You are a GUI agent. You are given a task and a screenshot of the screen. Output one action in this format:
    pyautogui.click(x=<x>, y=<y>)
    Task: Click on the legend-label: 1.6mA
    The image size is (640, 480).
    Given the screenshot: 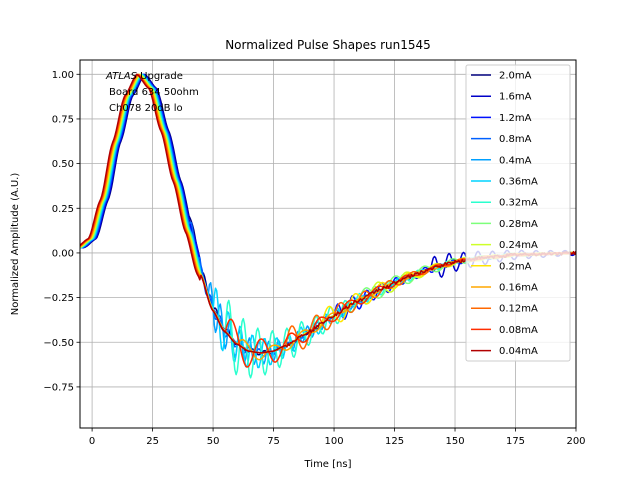 What is the action you would take?
    pyautogui.click(x=515, y=97)
    